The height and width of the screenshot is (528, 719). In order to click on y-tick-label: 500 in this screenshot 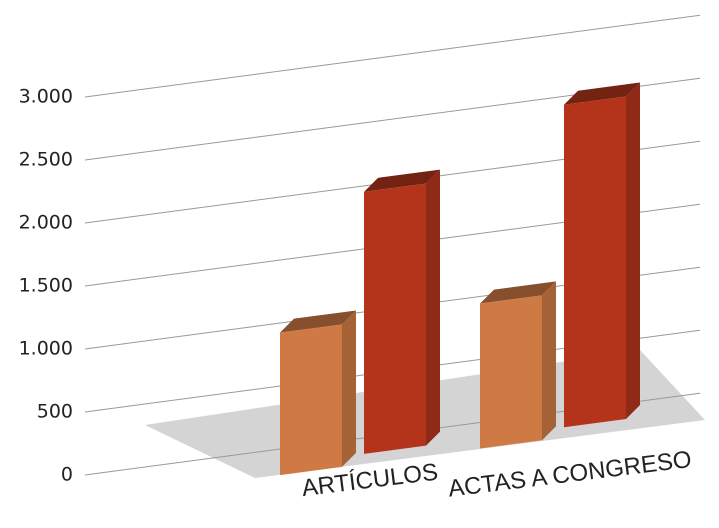, I will do `click(55, 412)`.